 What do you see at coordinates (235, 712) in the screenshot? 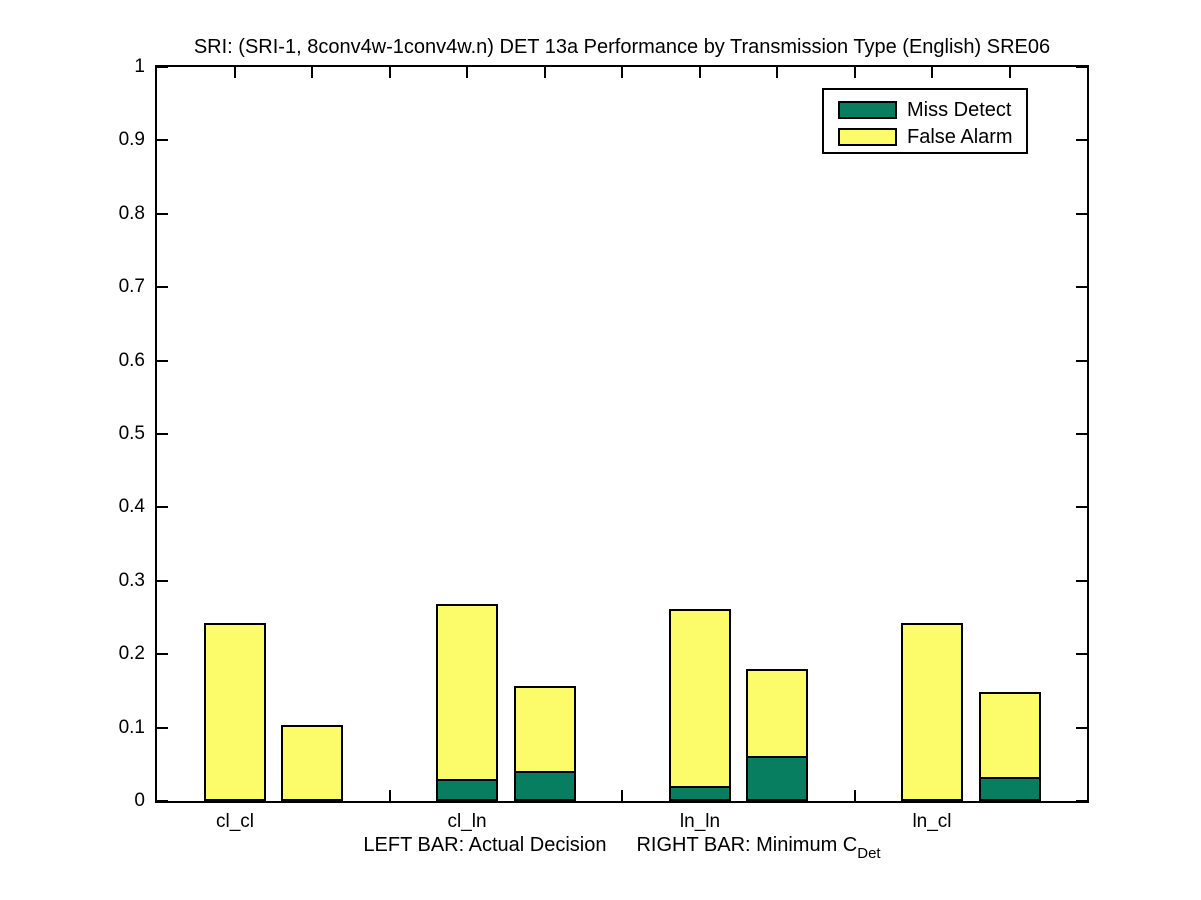
I see `bar-cl_cl-actual_decision` at bounding box center [235, 712].